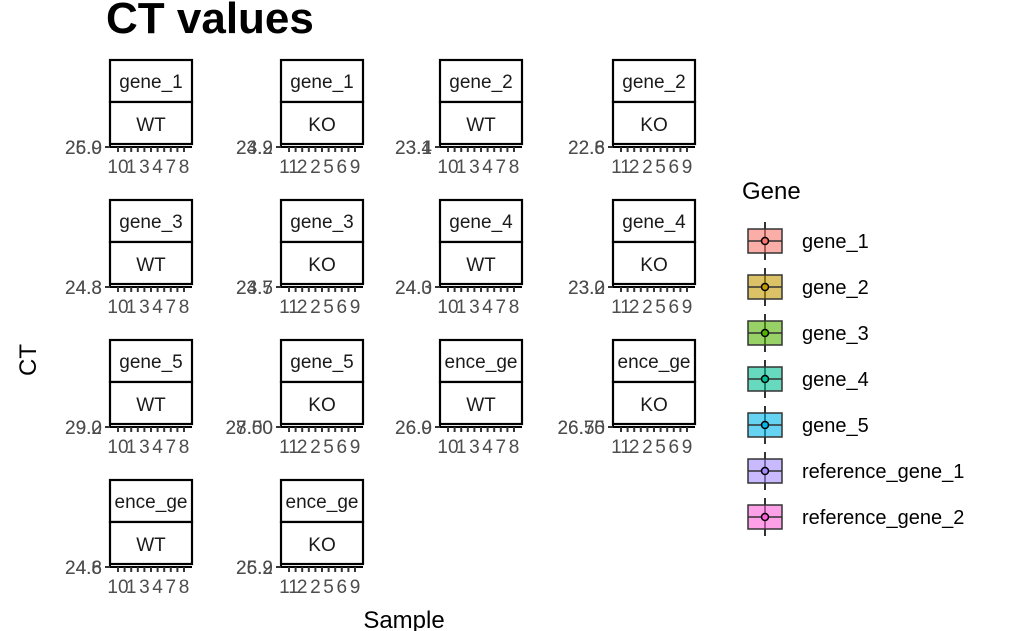 The height and width of the screenshot is (631, 1022). I want to click on y-tick-label: 22.6, so click(586, 148).